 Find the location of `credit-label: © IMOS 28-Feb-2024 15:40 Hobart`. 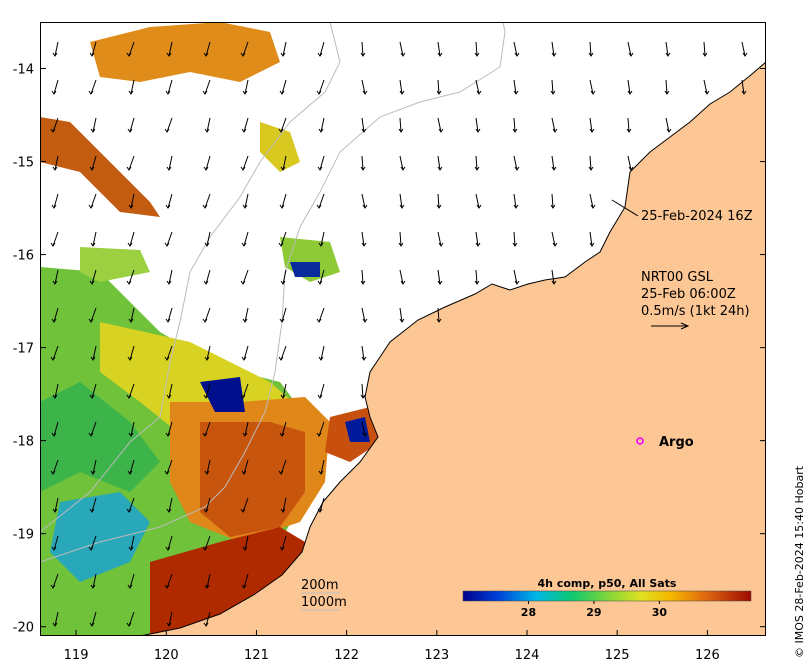

credit-label: © IMOS 28-Feb-2024 15:40 Hobart is located at coordinates (799, 561).